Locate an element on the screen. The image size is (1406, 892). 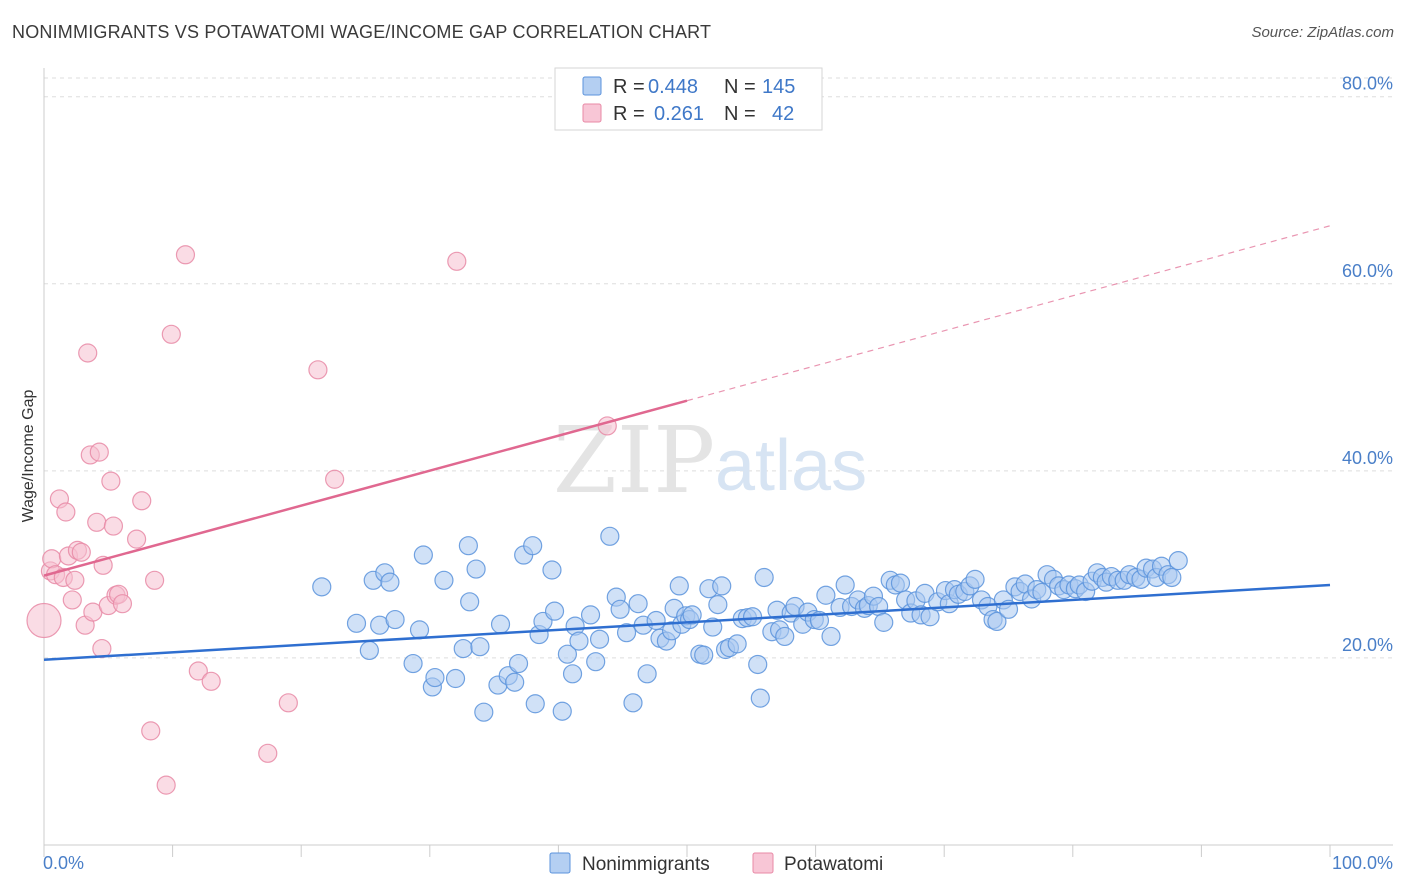
watermark: ZIP atlas is located at coordinates (710, 460).